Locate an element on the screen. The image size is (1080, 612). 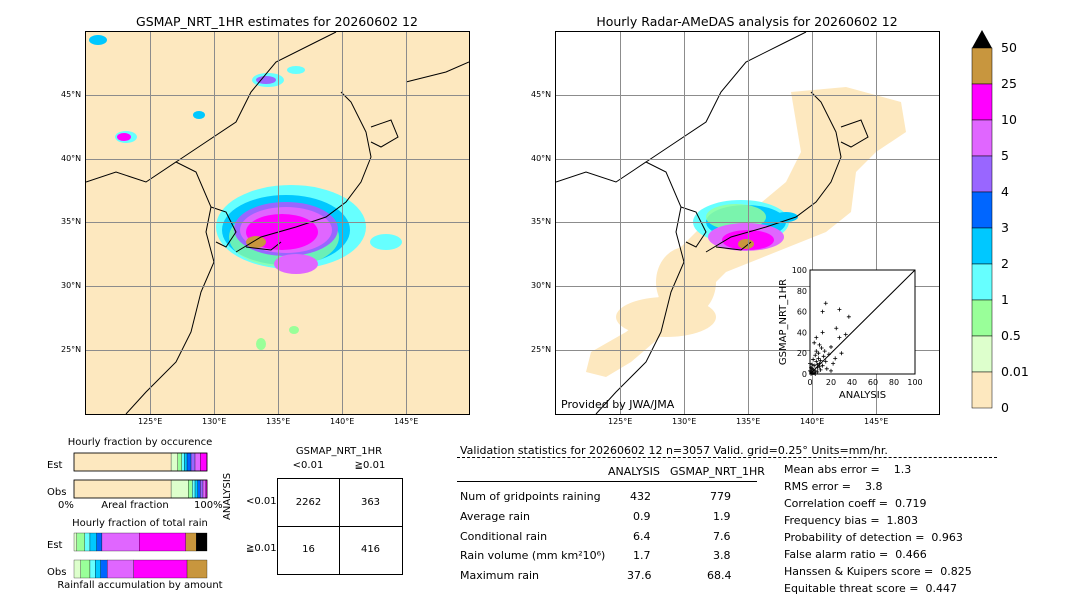
right-lon-145: 145°E is located at coordinates (876, 421).